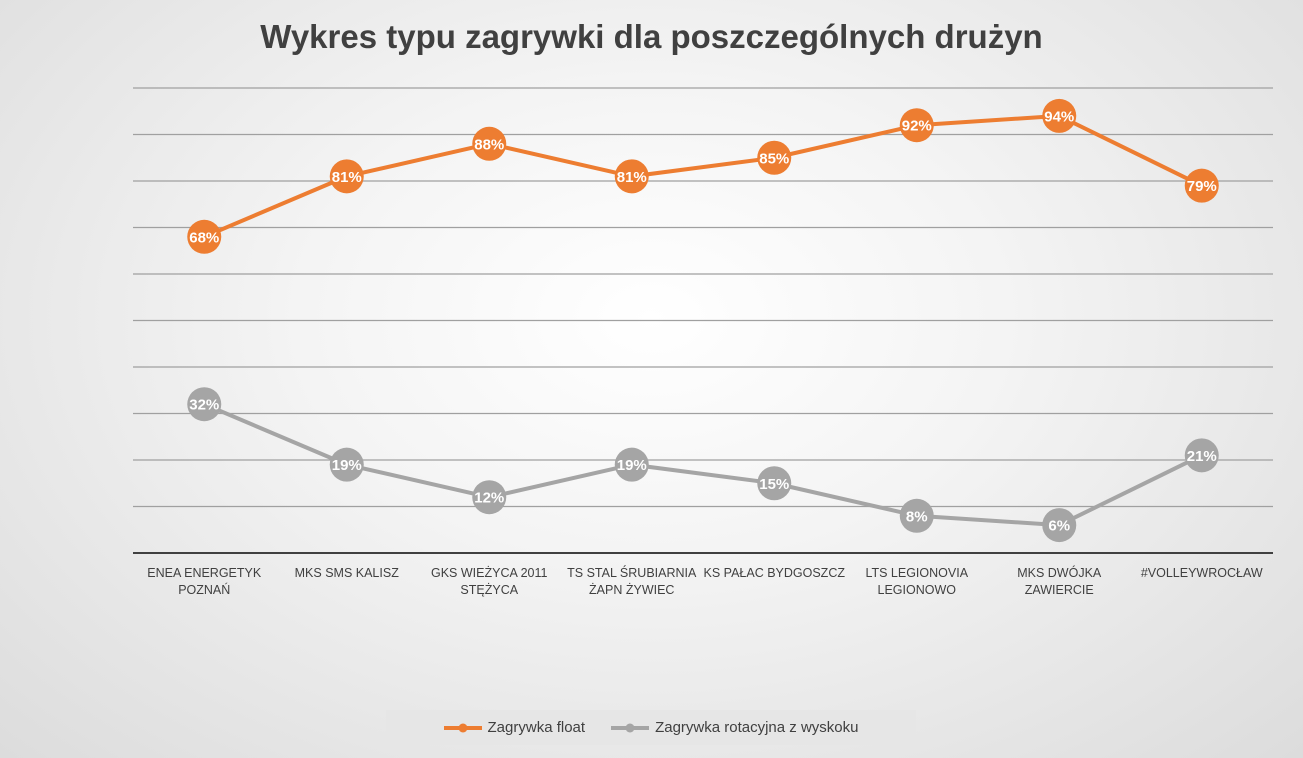 Image resolution: width=1303 pixels, height=758 pixels. I want to click on data-label: 21%, so click(1202, 456).